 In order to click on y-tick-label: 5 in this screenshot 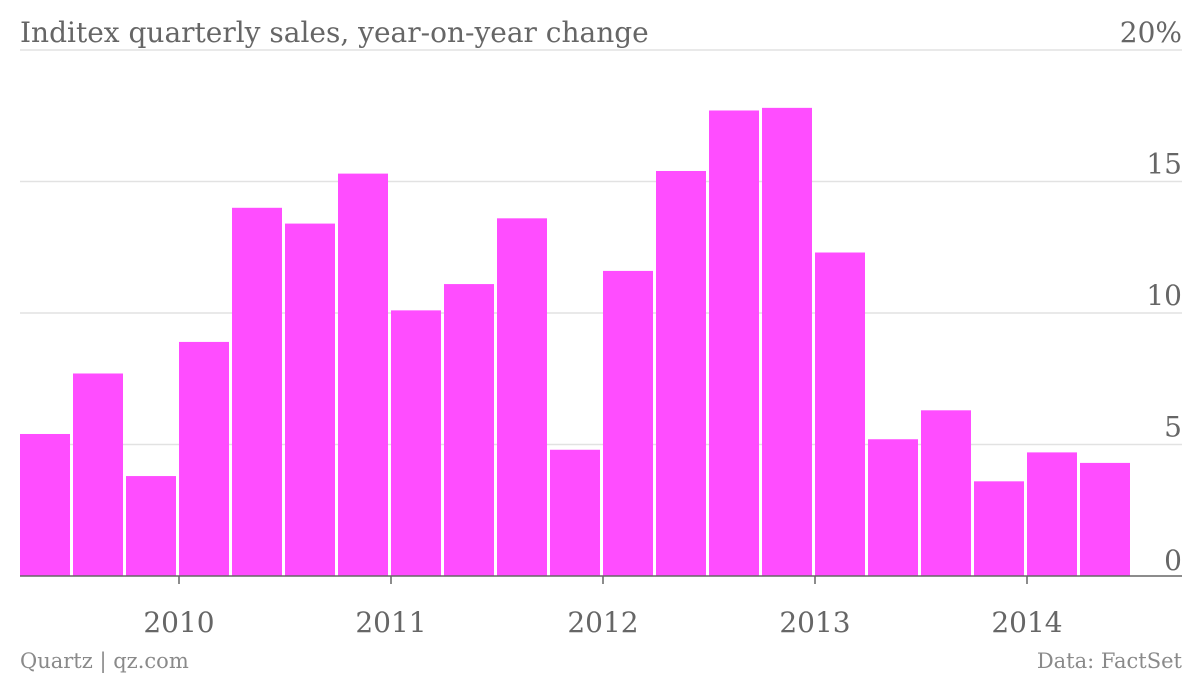, I will do `click(1173, 427)`.